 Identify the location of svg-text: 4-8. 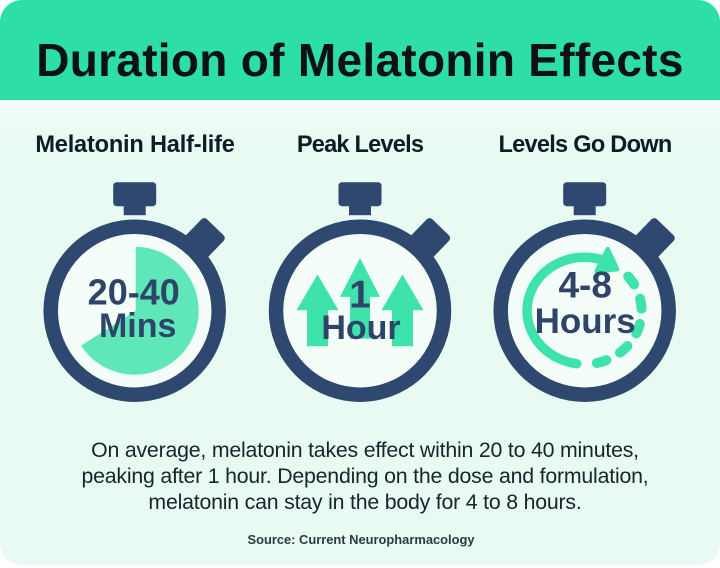
(584, 284).